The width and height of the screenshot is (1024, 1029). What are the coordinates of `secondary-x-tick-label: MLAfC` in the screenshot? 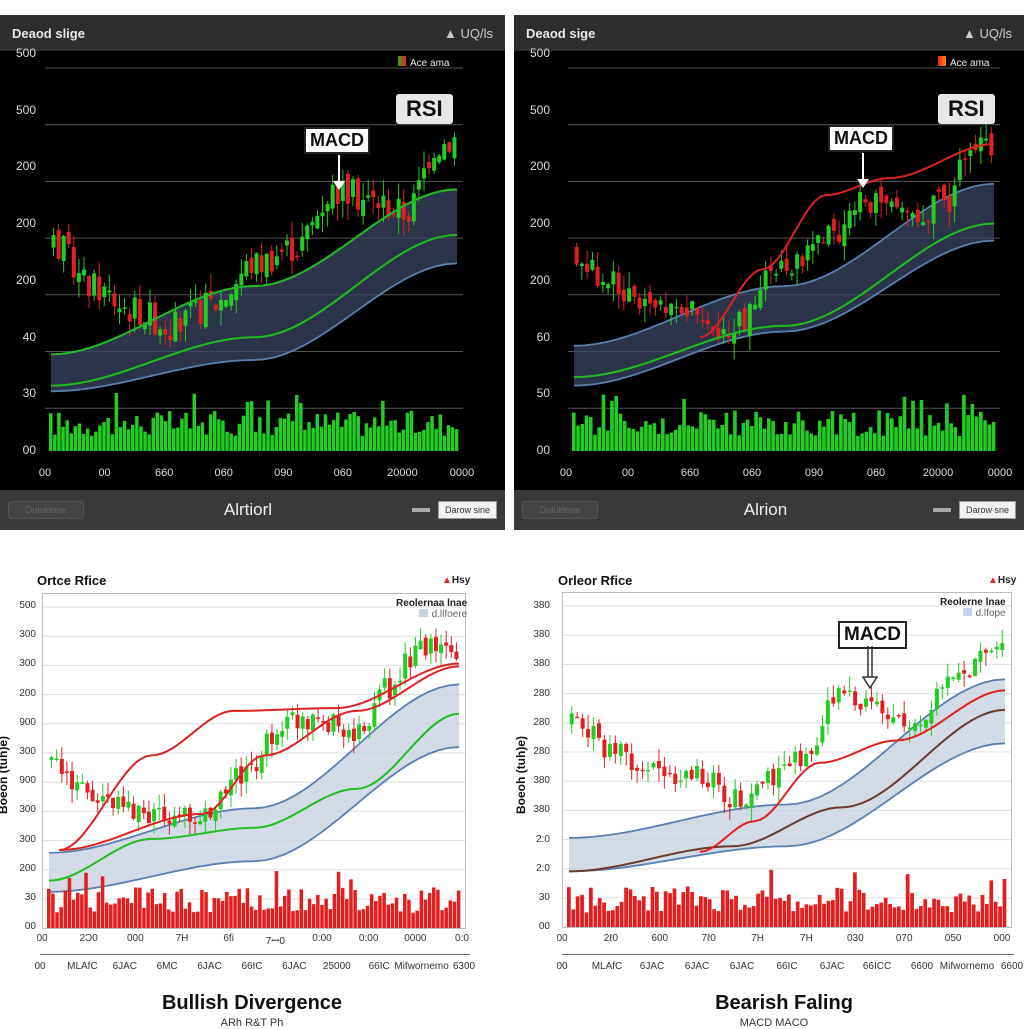 It's located at (82, 966).